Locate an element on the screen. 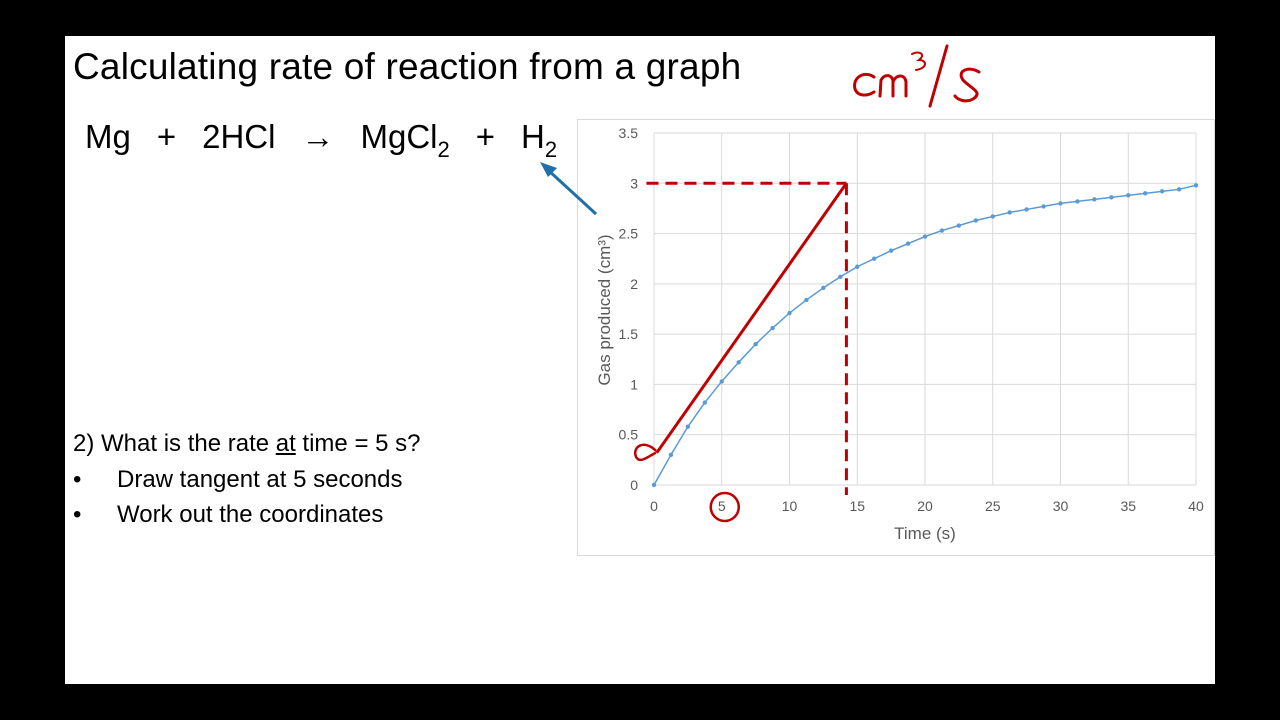 The image size is (1280, 720). product-mgcl2: MgCl2 is located at coordinates (405, 140).